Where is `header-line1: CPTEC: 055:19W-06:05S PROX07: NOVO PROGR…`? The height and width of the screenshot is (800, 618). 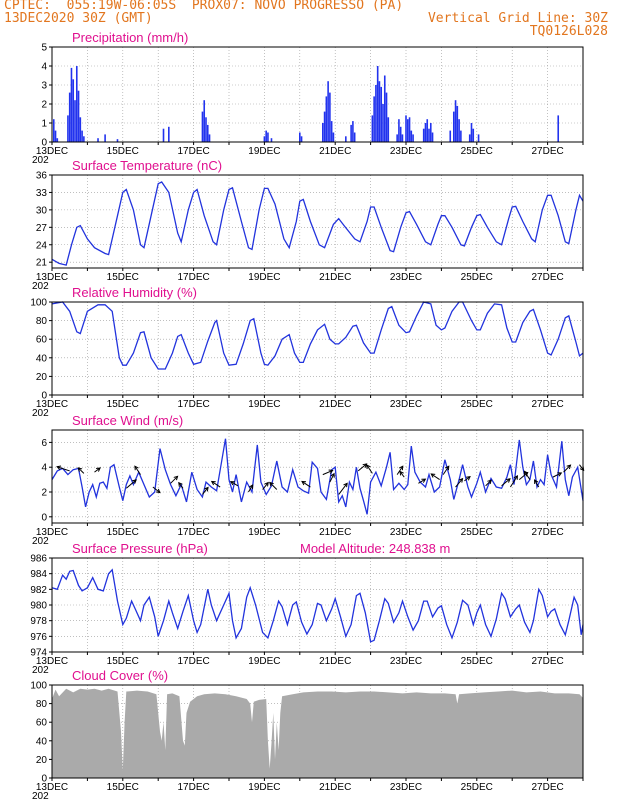 header-line1: CPTEC: 055:19W-06:05S PROX07: NOVO PROGR… is located at coordinates (204, 6).